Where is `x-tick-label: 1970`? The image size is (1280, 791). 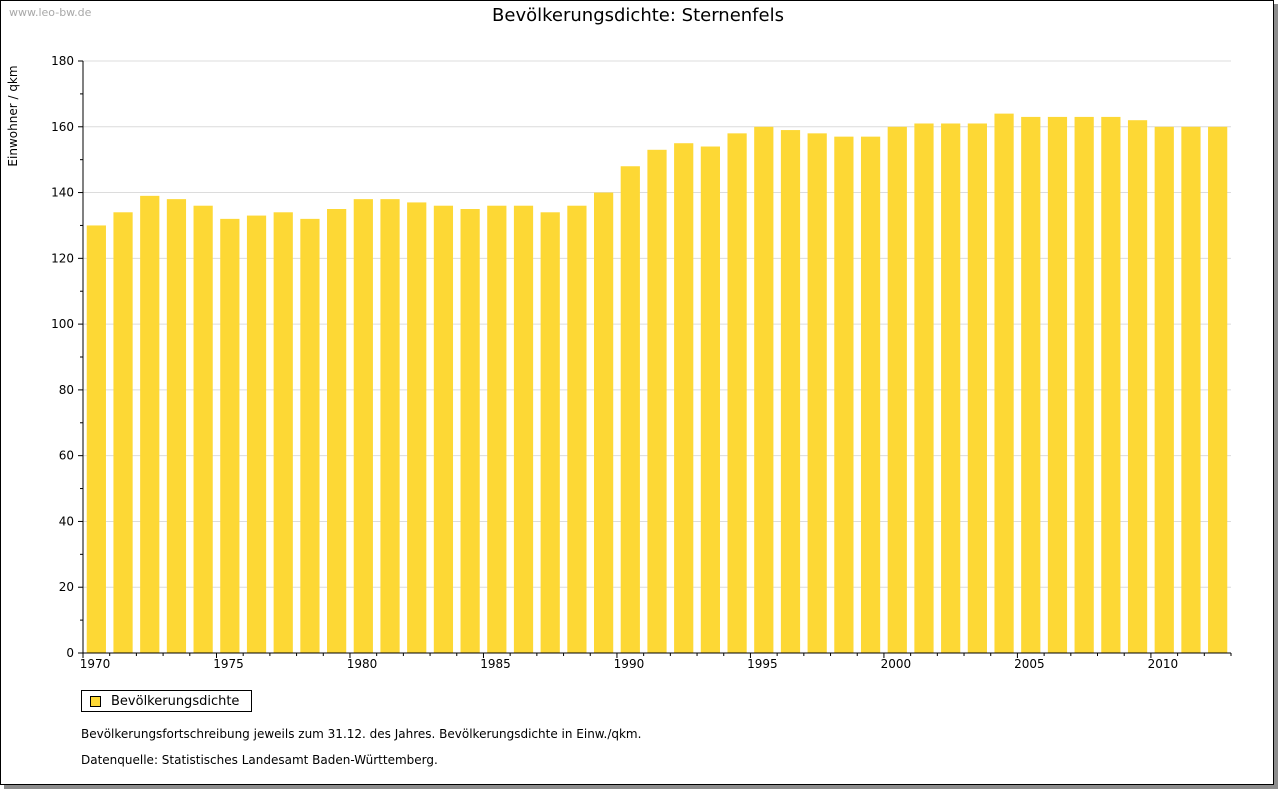 x-tick-label: 1970 is located at coordinates (95, 664).